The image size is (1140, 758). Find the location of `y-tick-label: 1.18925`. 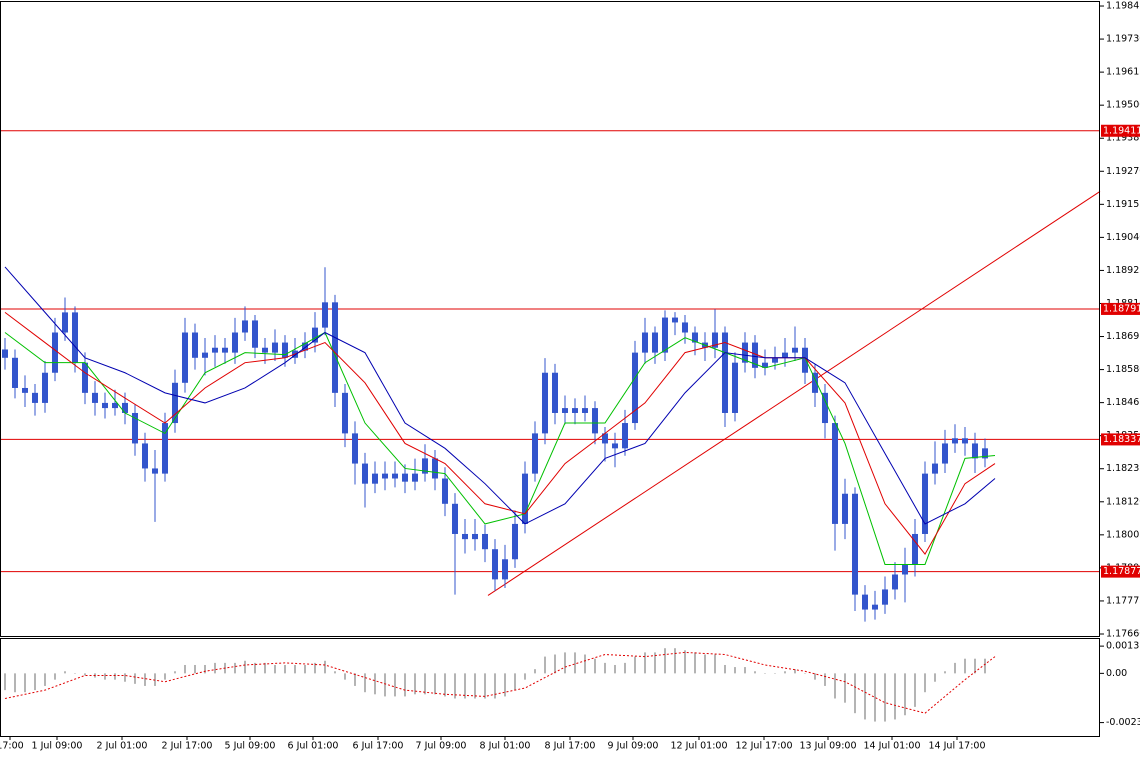

y-tick-label: 1.18925 is located at coordinates (1123, 270).